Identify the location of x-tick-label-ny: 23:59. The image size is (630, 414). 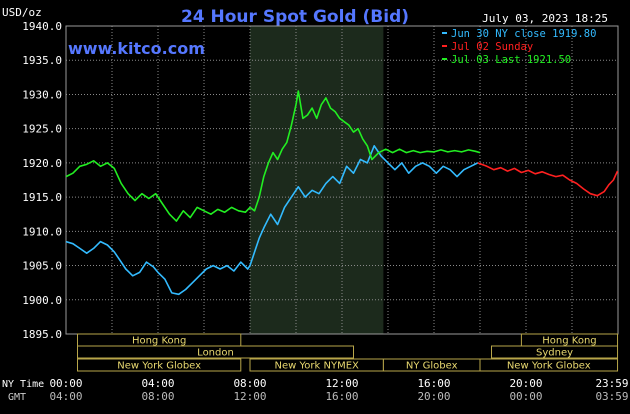
(611, 383).